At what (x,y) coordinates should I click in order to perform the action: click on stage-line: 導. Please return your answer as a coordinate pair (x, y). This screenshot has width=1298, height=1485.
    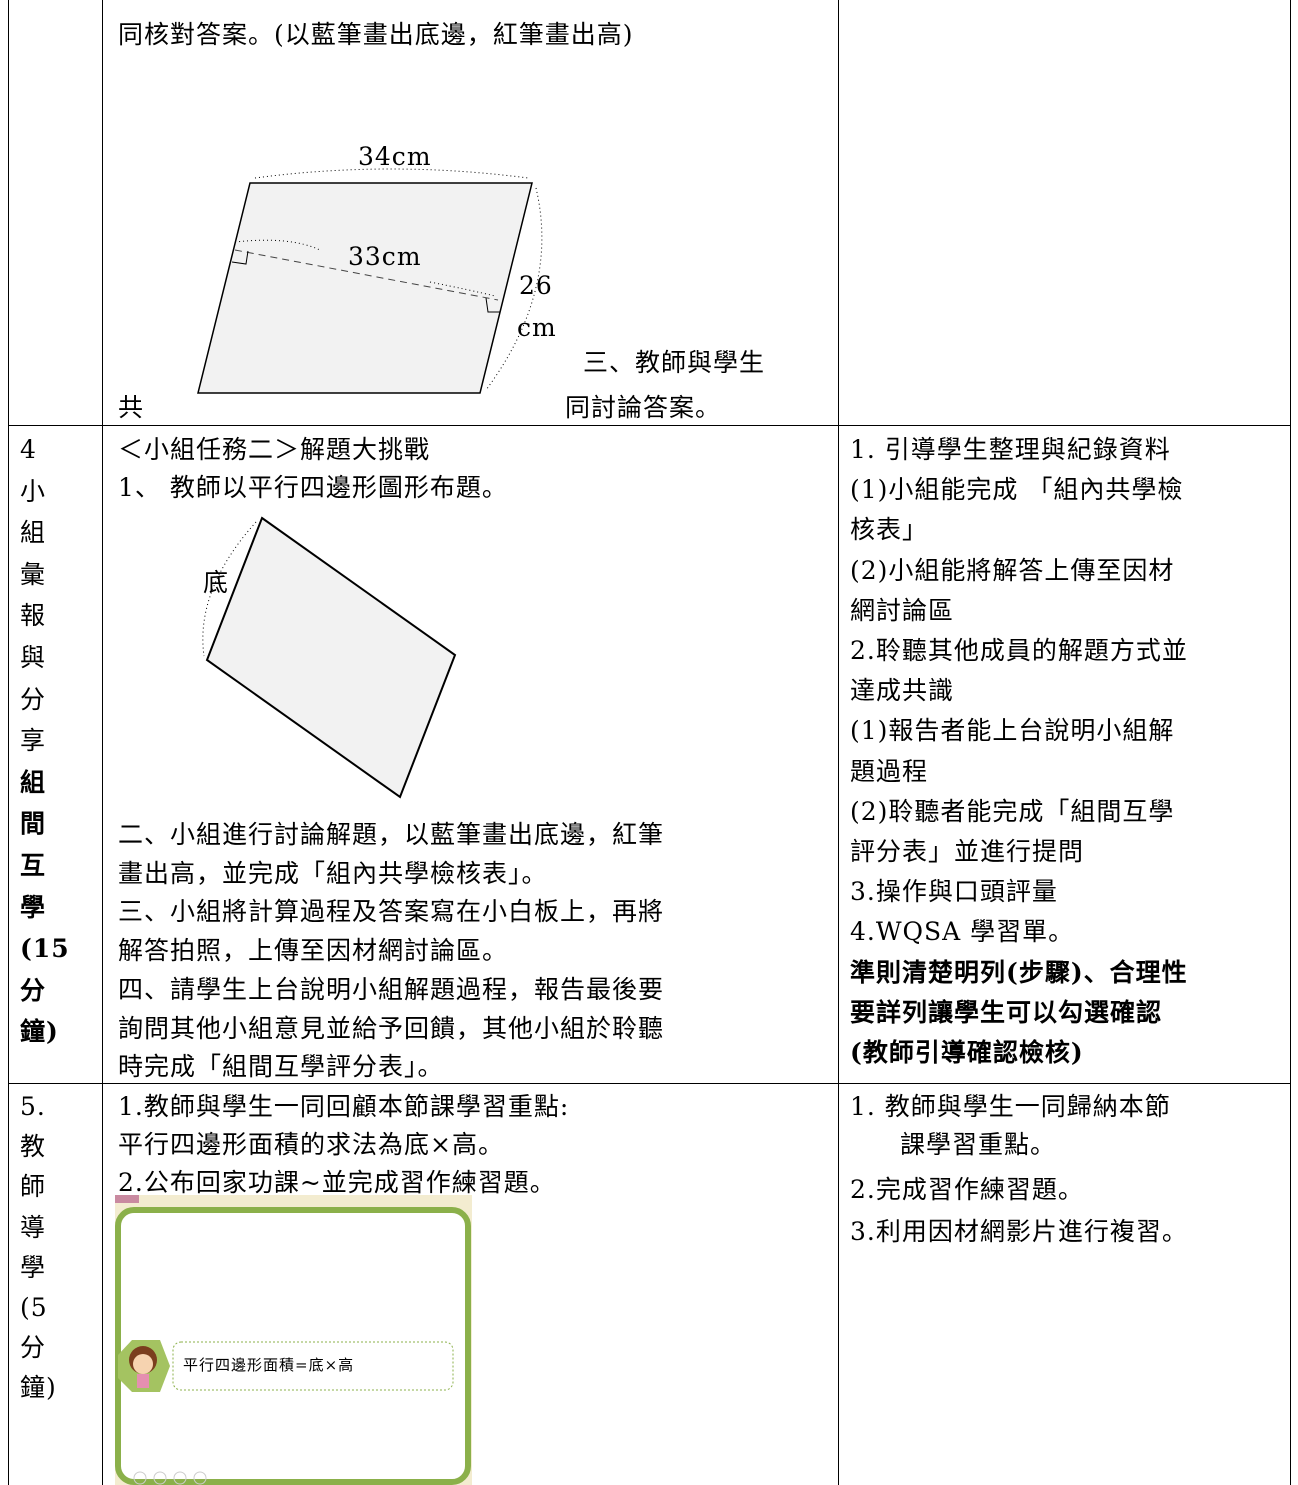
    Looking at the image, I should click on (33, 1227).